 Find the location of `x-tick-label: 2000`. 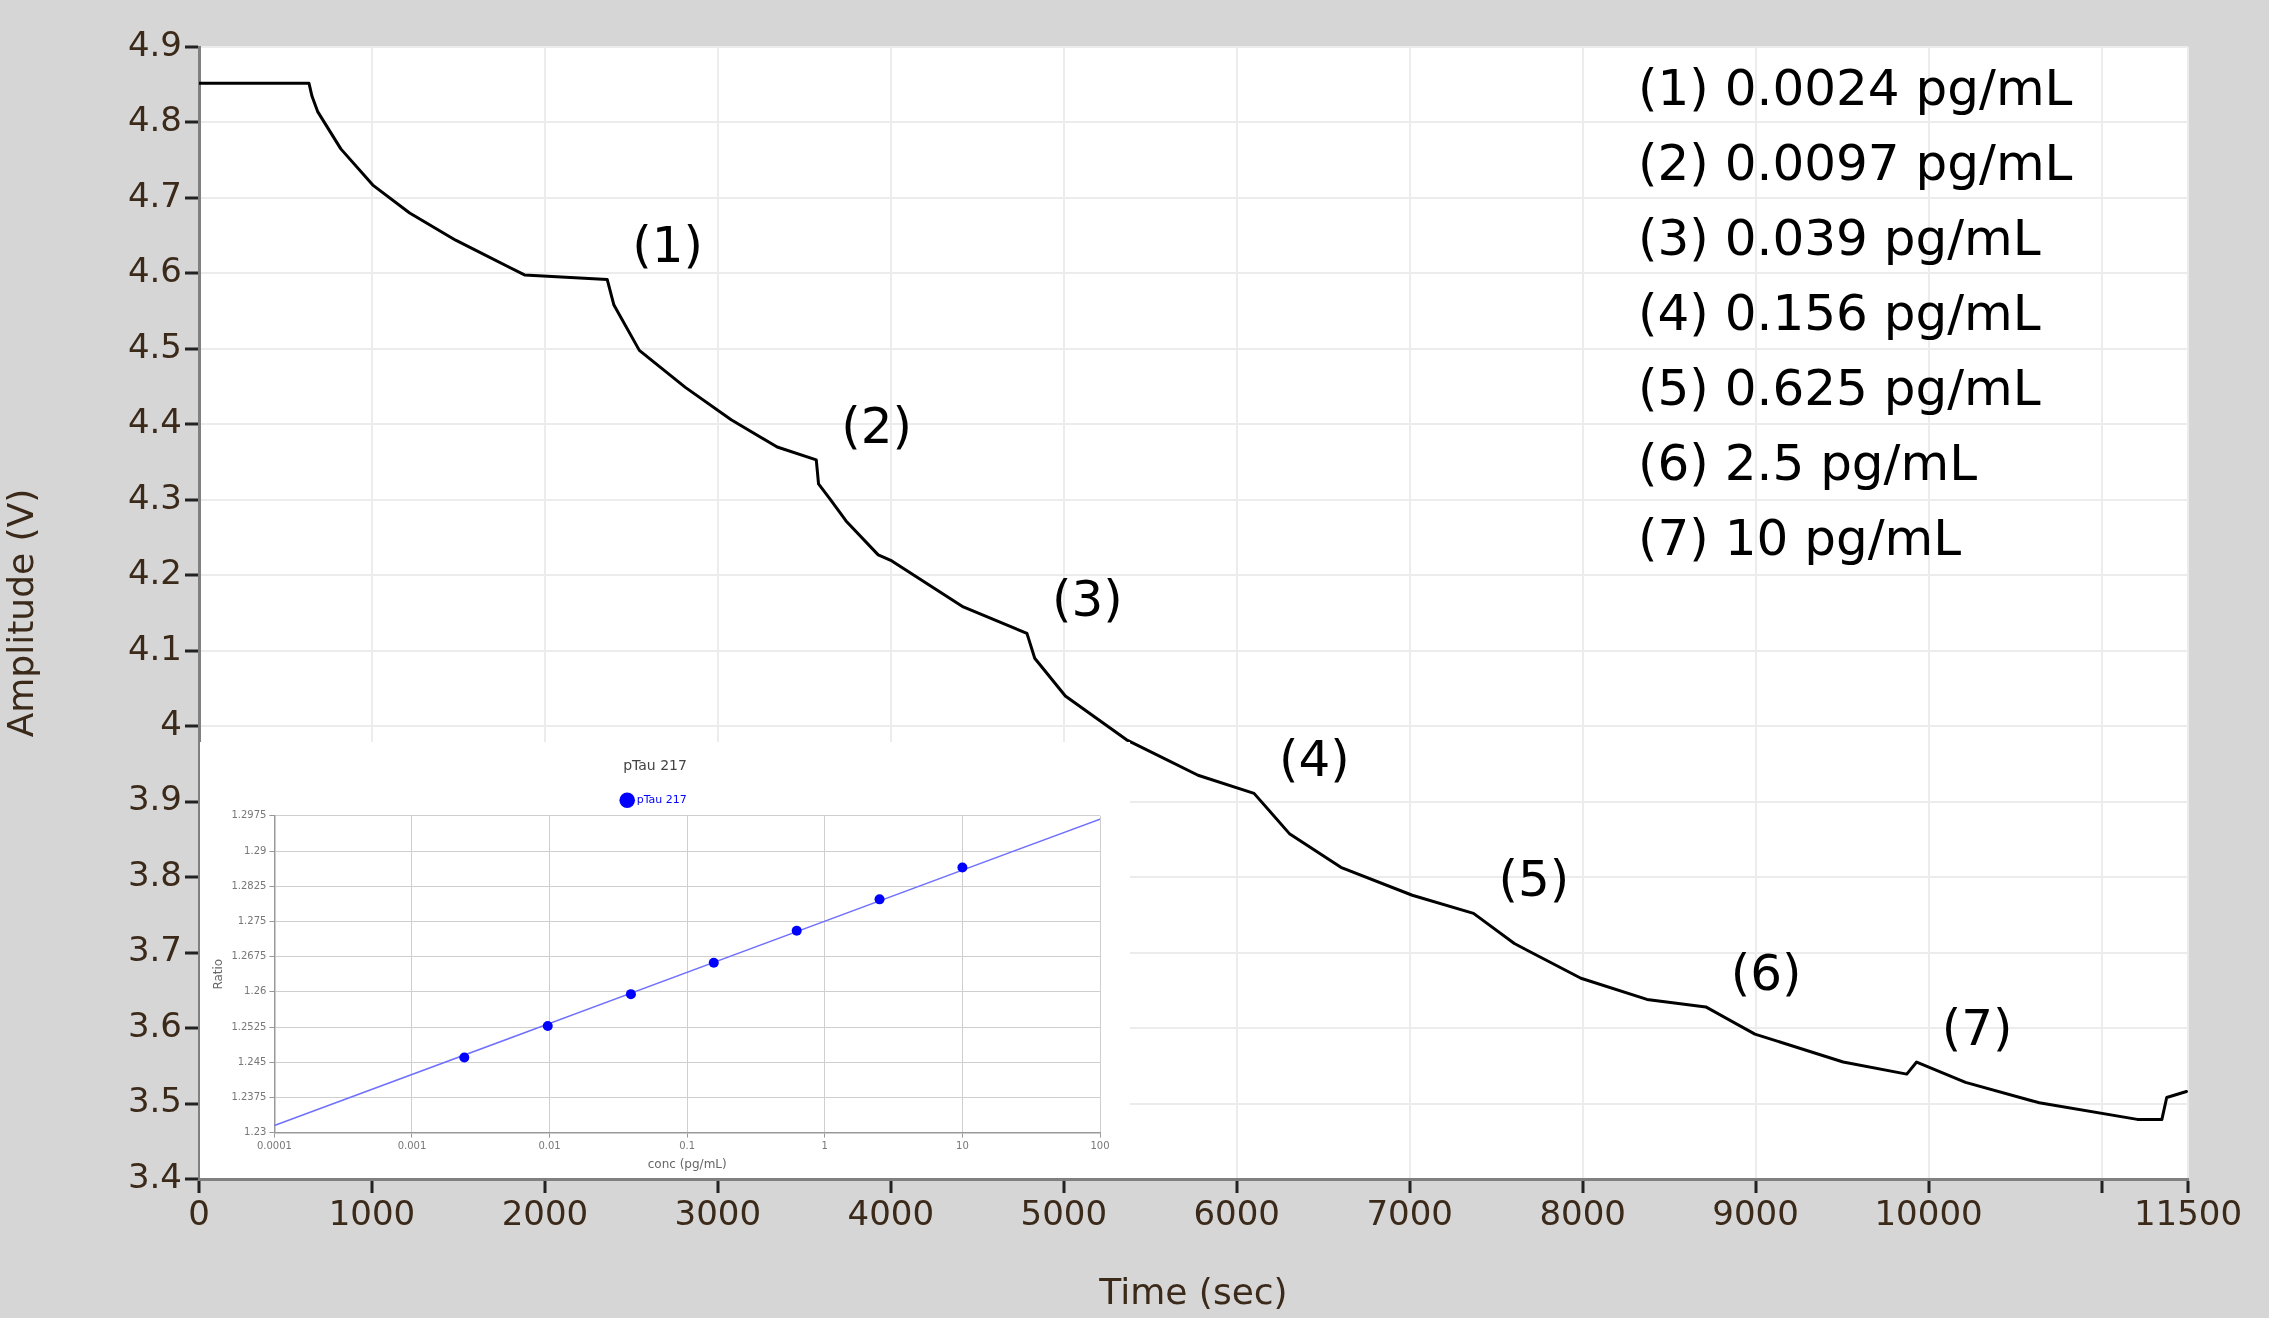

x-tick-label: 2000 is located at coordinates (545, 1213).